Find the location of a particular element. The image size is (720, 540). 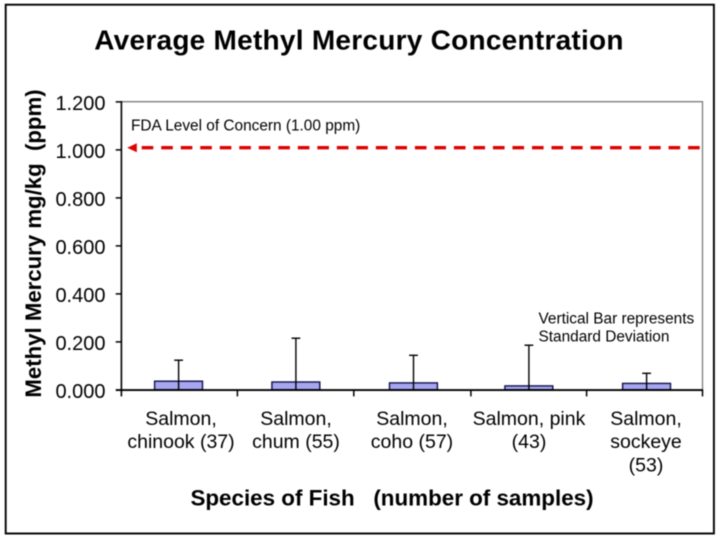

svg-text: Salmon, pink is located at coordinates (529, 419).